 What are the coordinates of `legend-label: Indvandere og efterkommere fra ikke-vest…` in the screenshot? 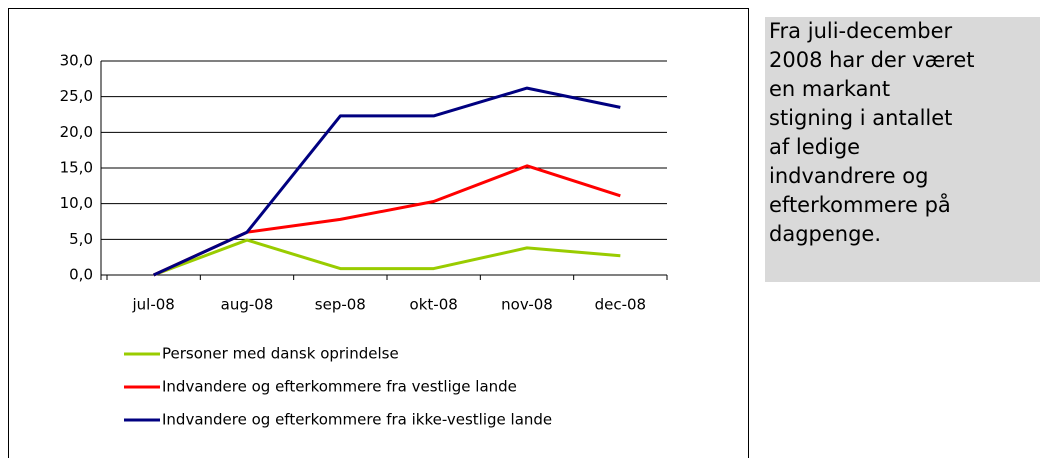 It's located at (357, 420).